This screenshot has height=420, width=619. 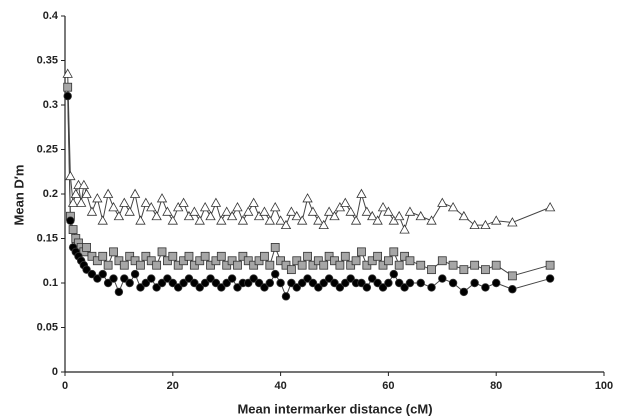 I want to click on y-tick-label: 0.25, so click(x=47, y=149).